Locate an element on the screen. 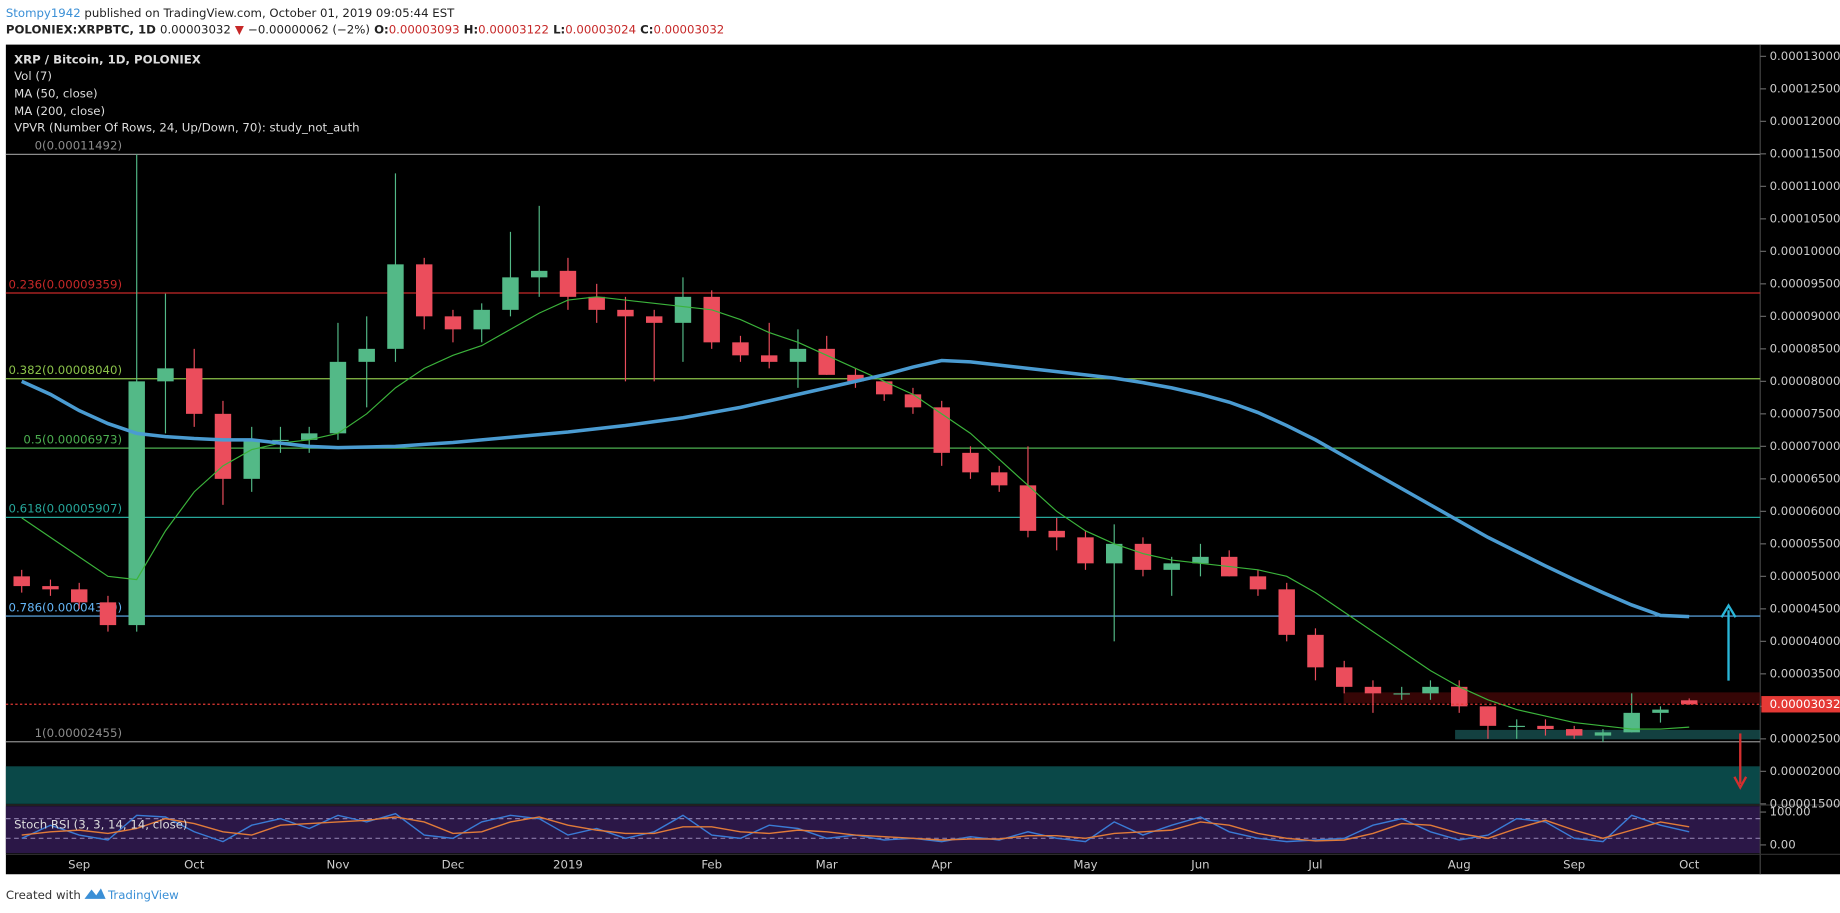  fib-label: 0(0.00011492) is located at coordinates (78, 146).